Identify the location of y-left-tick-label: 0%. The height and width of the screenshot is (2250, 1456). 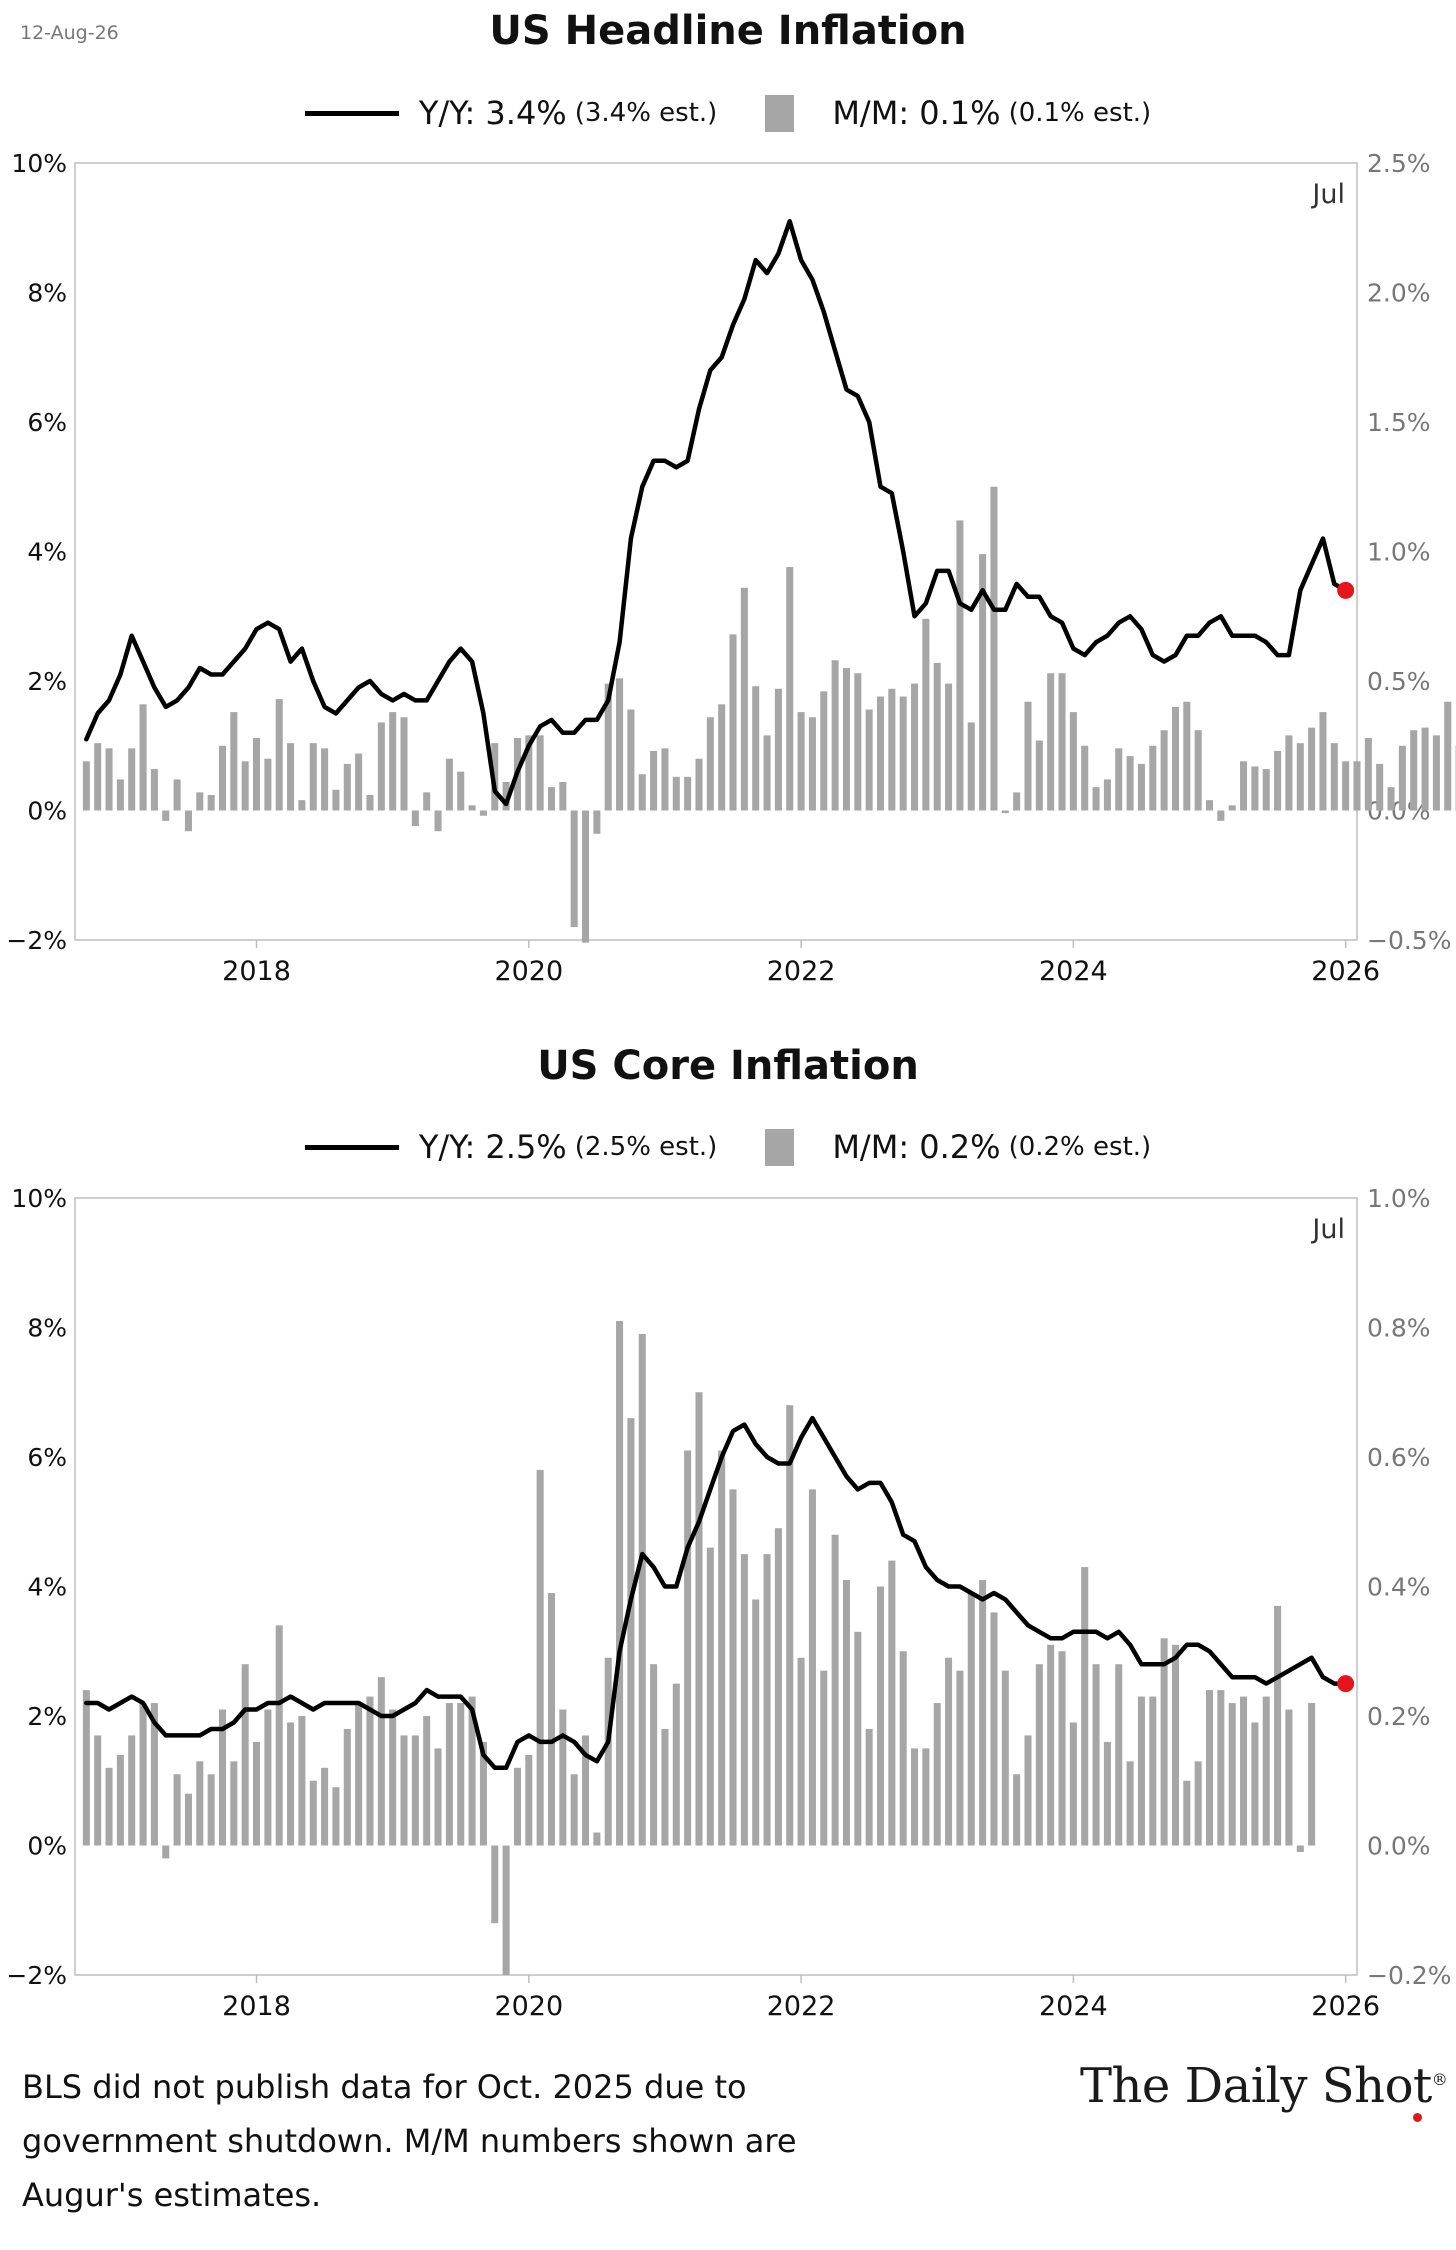
(47, 811).